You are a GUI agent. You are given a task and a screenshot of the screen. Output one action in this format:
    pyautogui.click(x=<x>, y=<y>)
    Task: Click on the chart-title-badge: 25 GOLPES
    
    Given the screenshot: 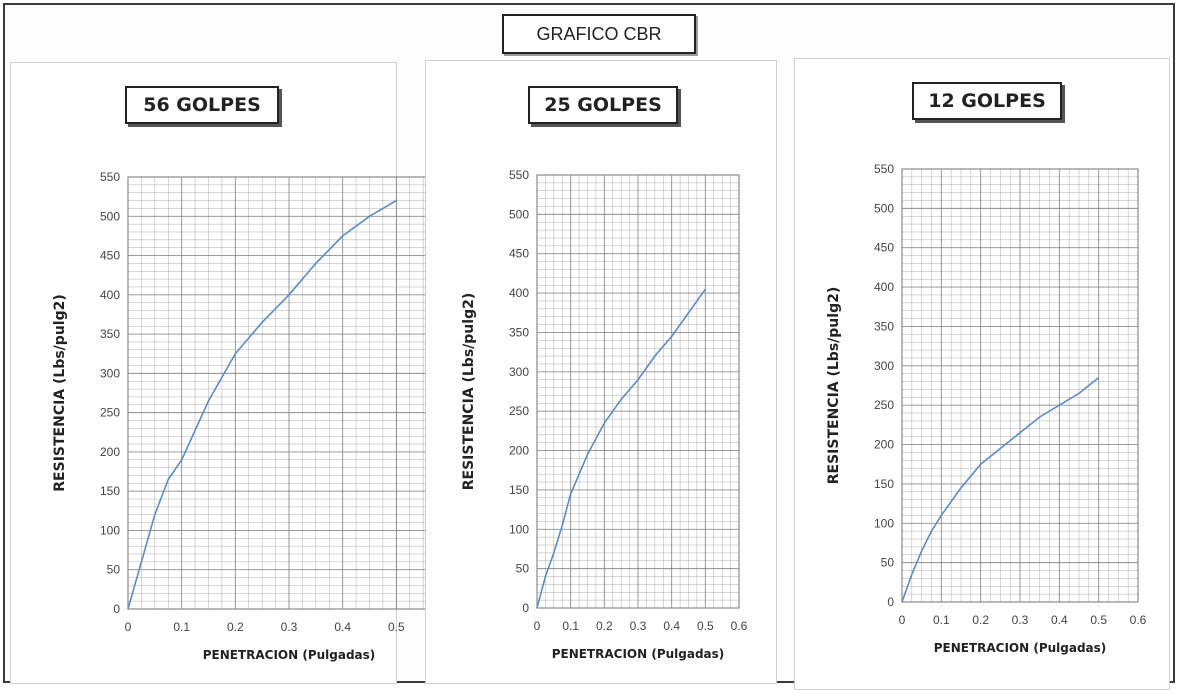 What is the action you would take?
    pyautogui.click(x=603, y=105)
    